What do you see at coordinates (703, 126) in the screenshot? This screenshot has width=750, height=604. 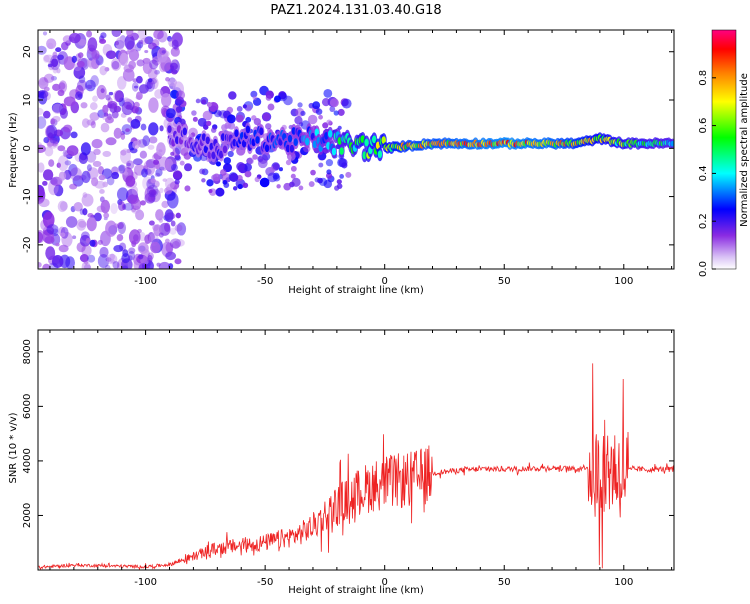 I see `colorbar-tick-label: 0.6` at bounding box center [703, 126].